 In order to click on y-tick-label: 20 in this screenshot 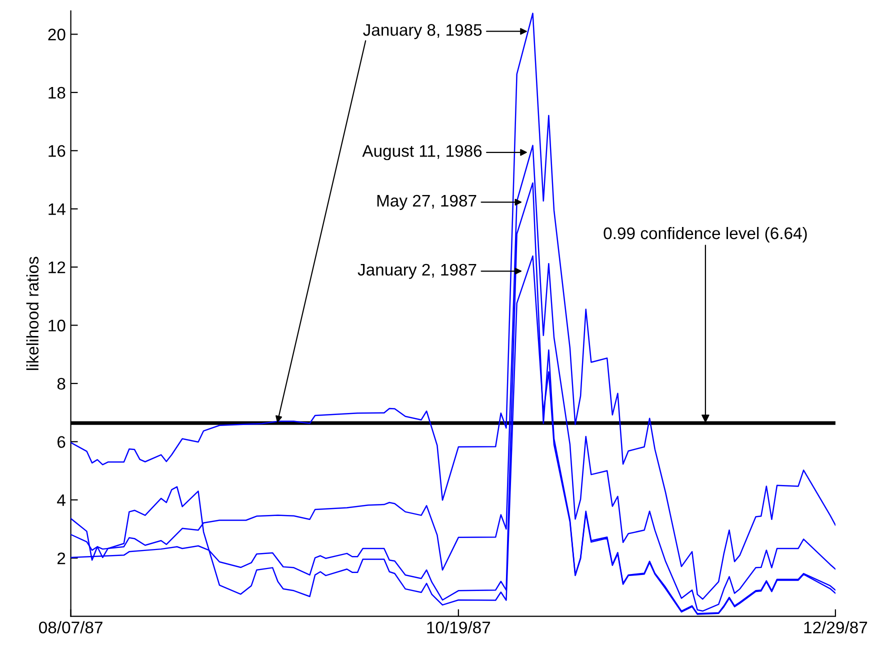, I will do `click(57, 34)`.